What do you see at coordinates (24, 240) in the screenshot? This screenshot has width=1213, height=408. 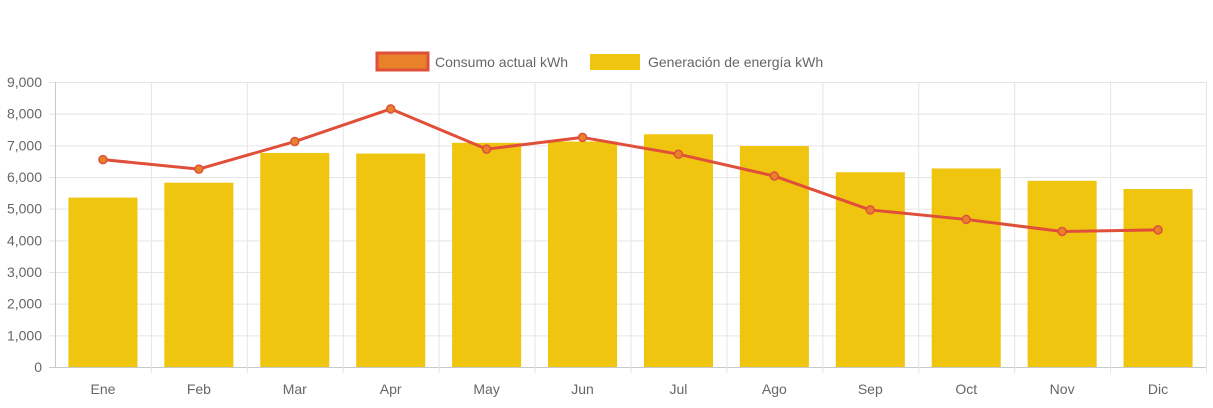 I see `y-tick-label: 4,000` at bounding box center [24, 240].